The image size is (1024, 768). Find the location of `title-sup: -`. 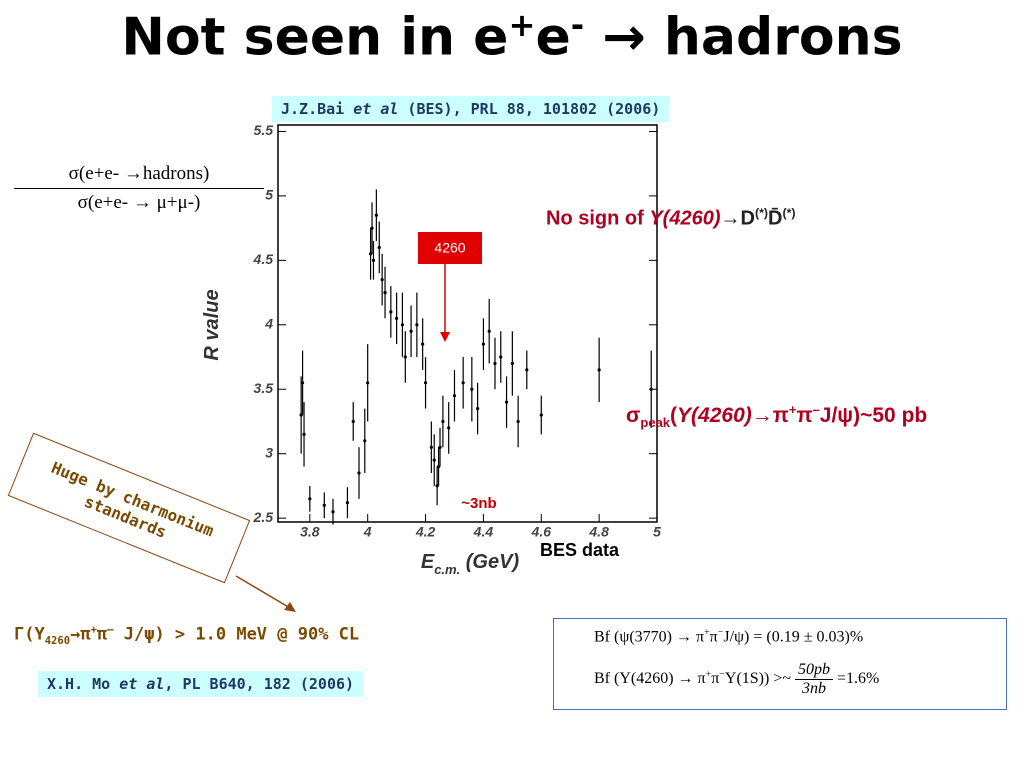

title-sup: - is located at coordinates (577, 25).